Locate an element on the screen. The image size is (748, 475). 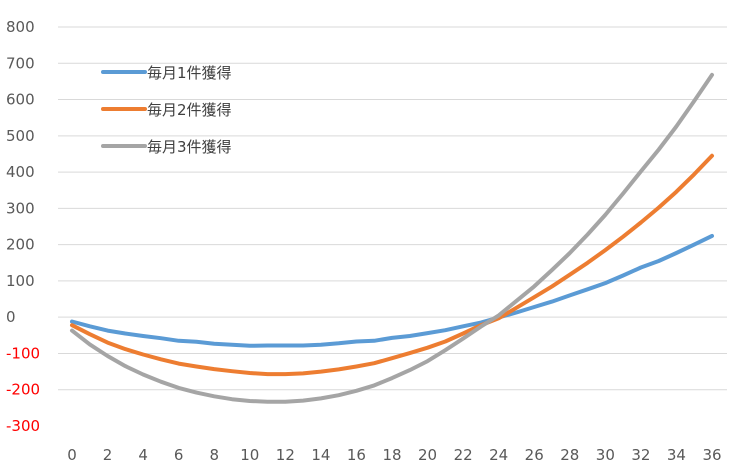
y-tick-label: 300 is located at coordinates (20, 208).